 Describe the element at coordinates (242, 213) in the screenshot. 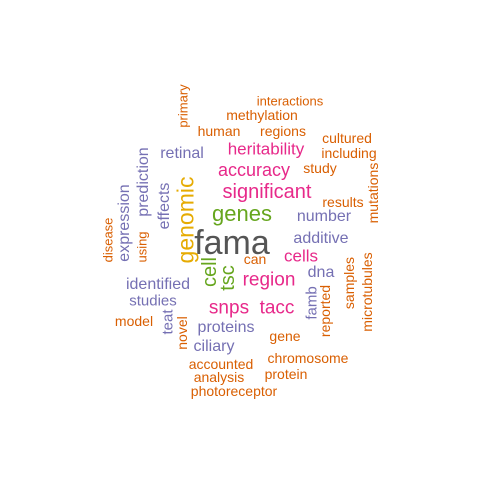

I see `word-genes: genes` at that location.